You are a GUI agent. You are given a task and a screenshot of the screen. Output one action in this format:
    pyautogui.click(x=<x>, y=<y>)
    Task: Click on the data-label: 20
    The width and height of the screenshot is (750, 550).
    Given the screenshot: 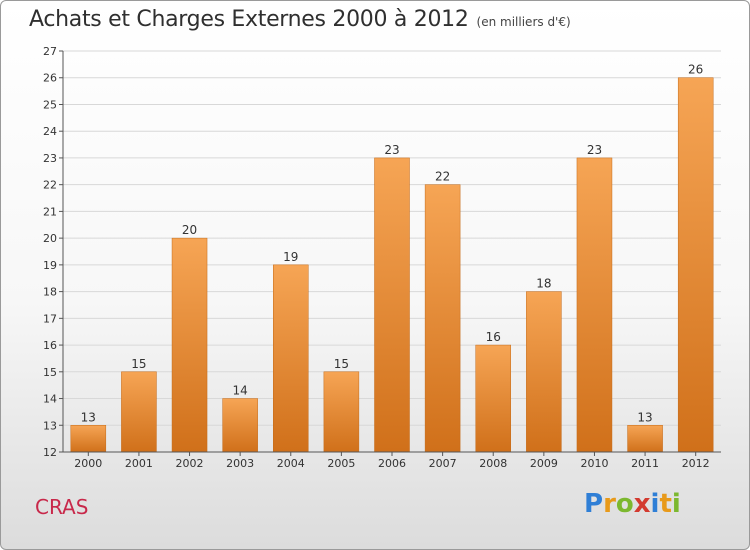 What is the action you would take?
    pyautogui.click(x=189, y=230)
    